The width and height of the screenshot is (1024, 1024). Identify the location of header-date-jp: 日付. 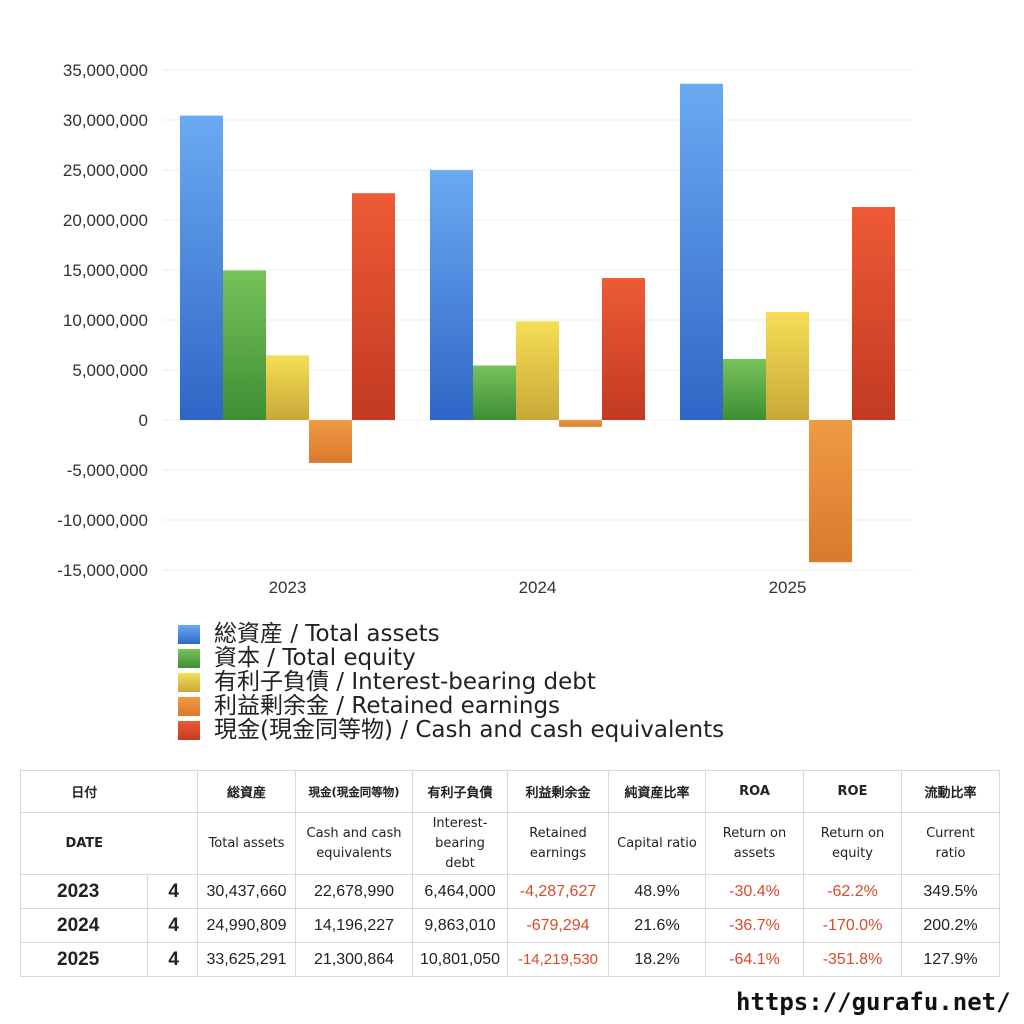
(84, 791).